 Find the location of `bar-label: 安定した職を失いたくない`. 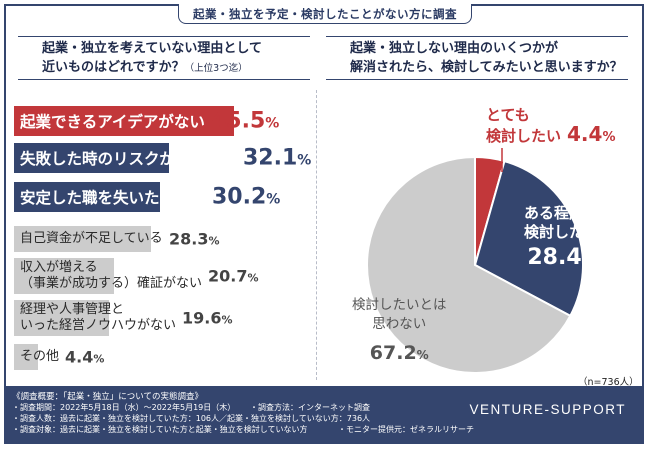

bar-label: 安定した職を失いたくない is located at coordinates (113, 198).